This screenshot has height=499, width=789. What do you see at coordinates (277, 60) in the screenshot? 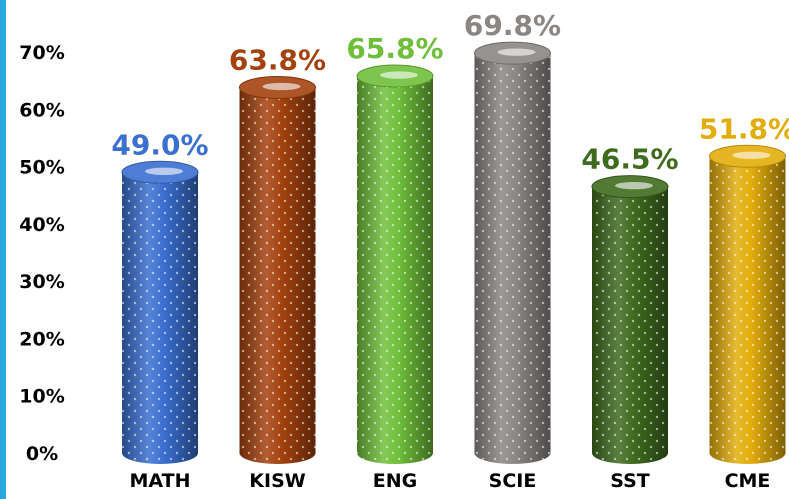
I see `data-label: 63.8%` at bounding box center [277, 60].